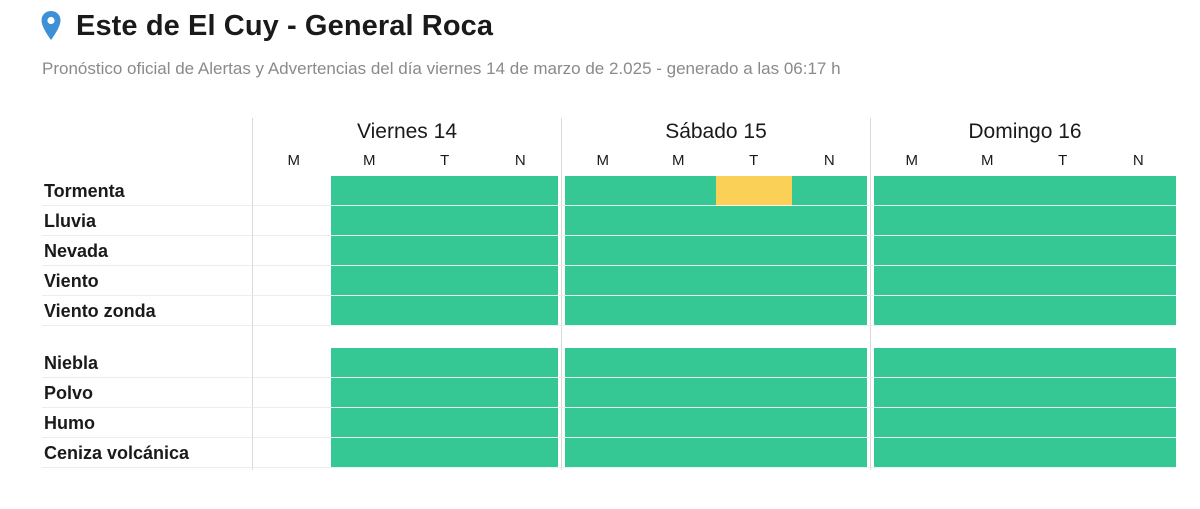 The height and width of the screenshot is (509, 1200). Describe the element at coordinates (69, 423) in the screenshot. I see `row-label: Humo` at that location.